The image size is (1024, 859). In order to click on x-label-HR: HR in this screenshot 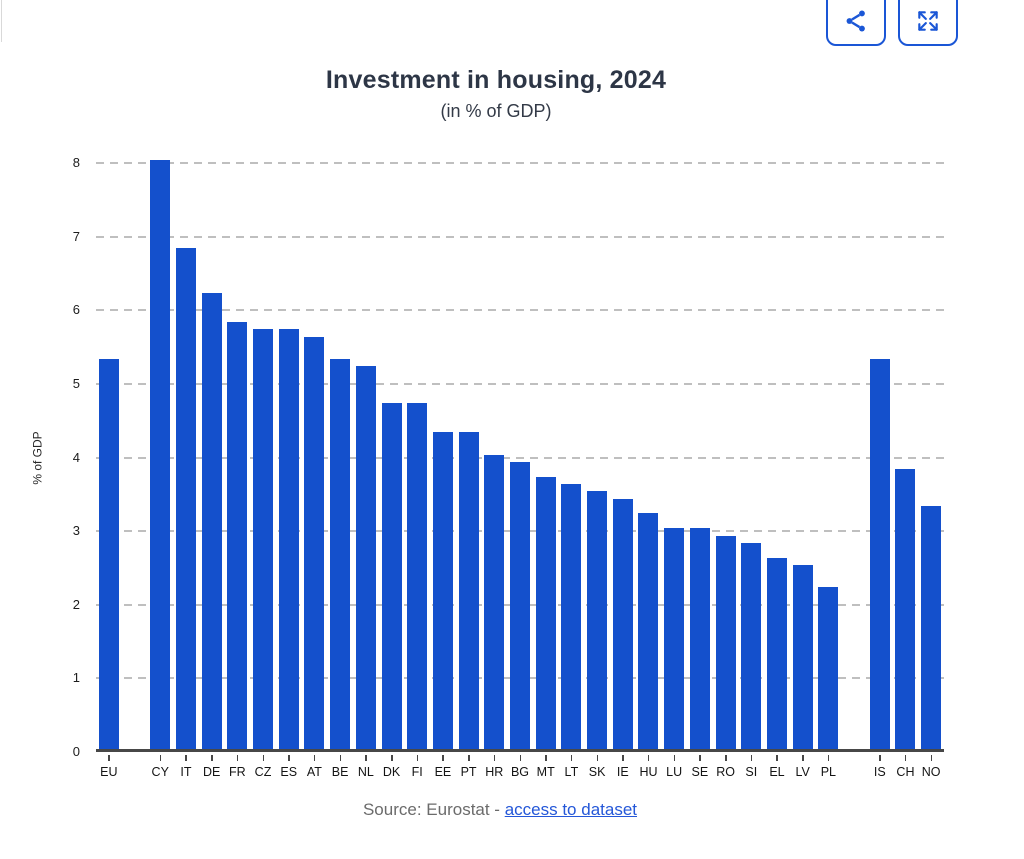, I will do `click(494, 772)`.